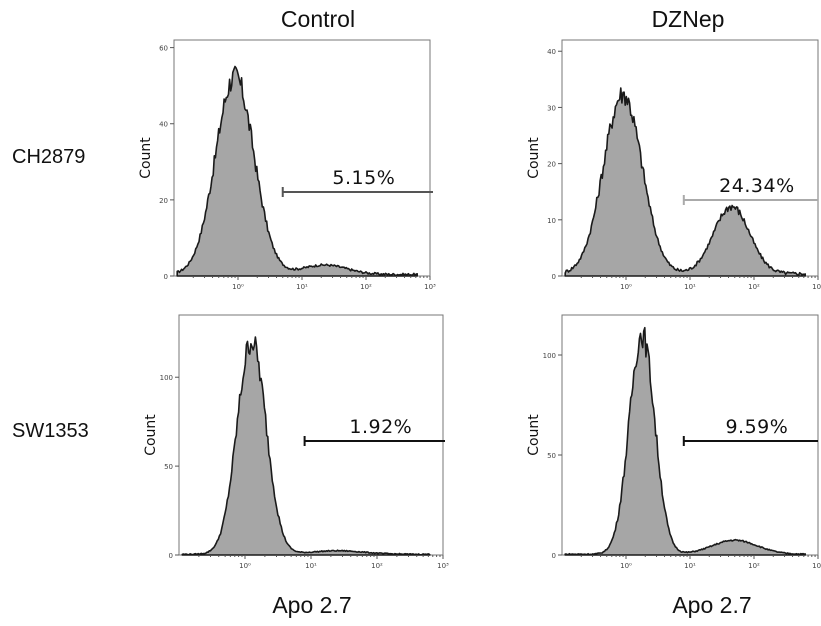  I want to click on gate-percent-label: 1.92%, so click(380, 427).